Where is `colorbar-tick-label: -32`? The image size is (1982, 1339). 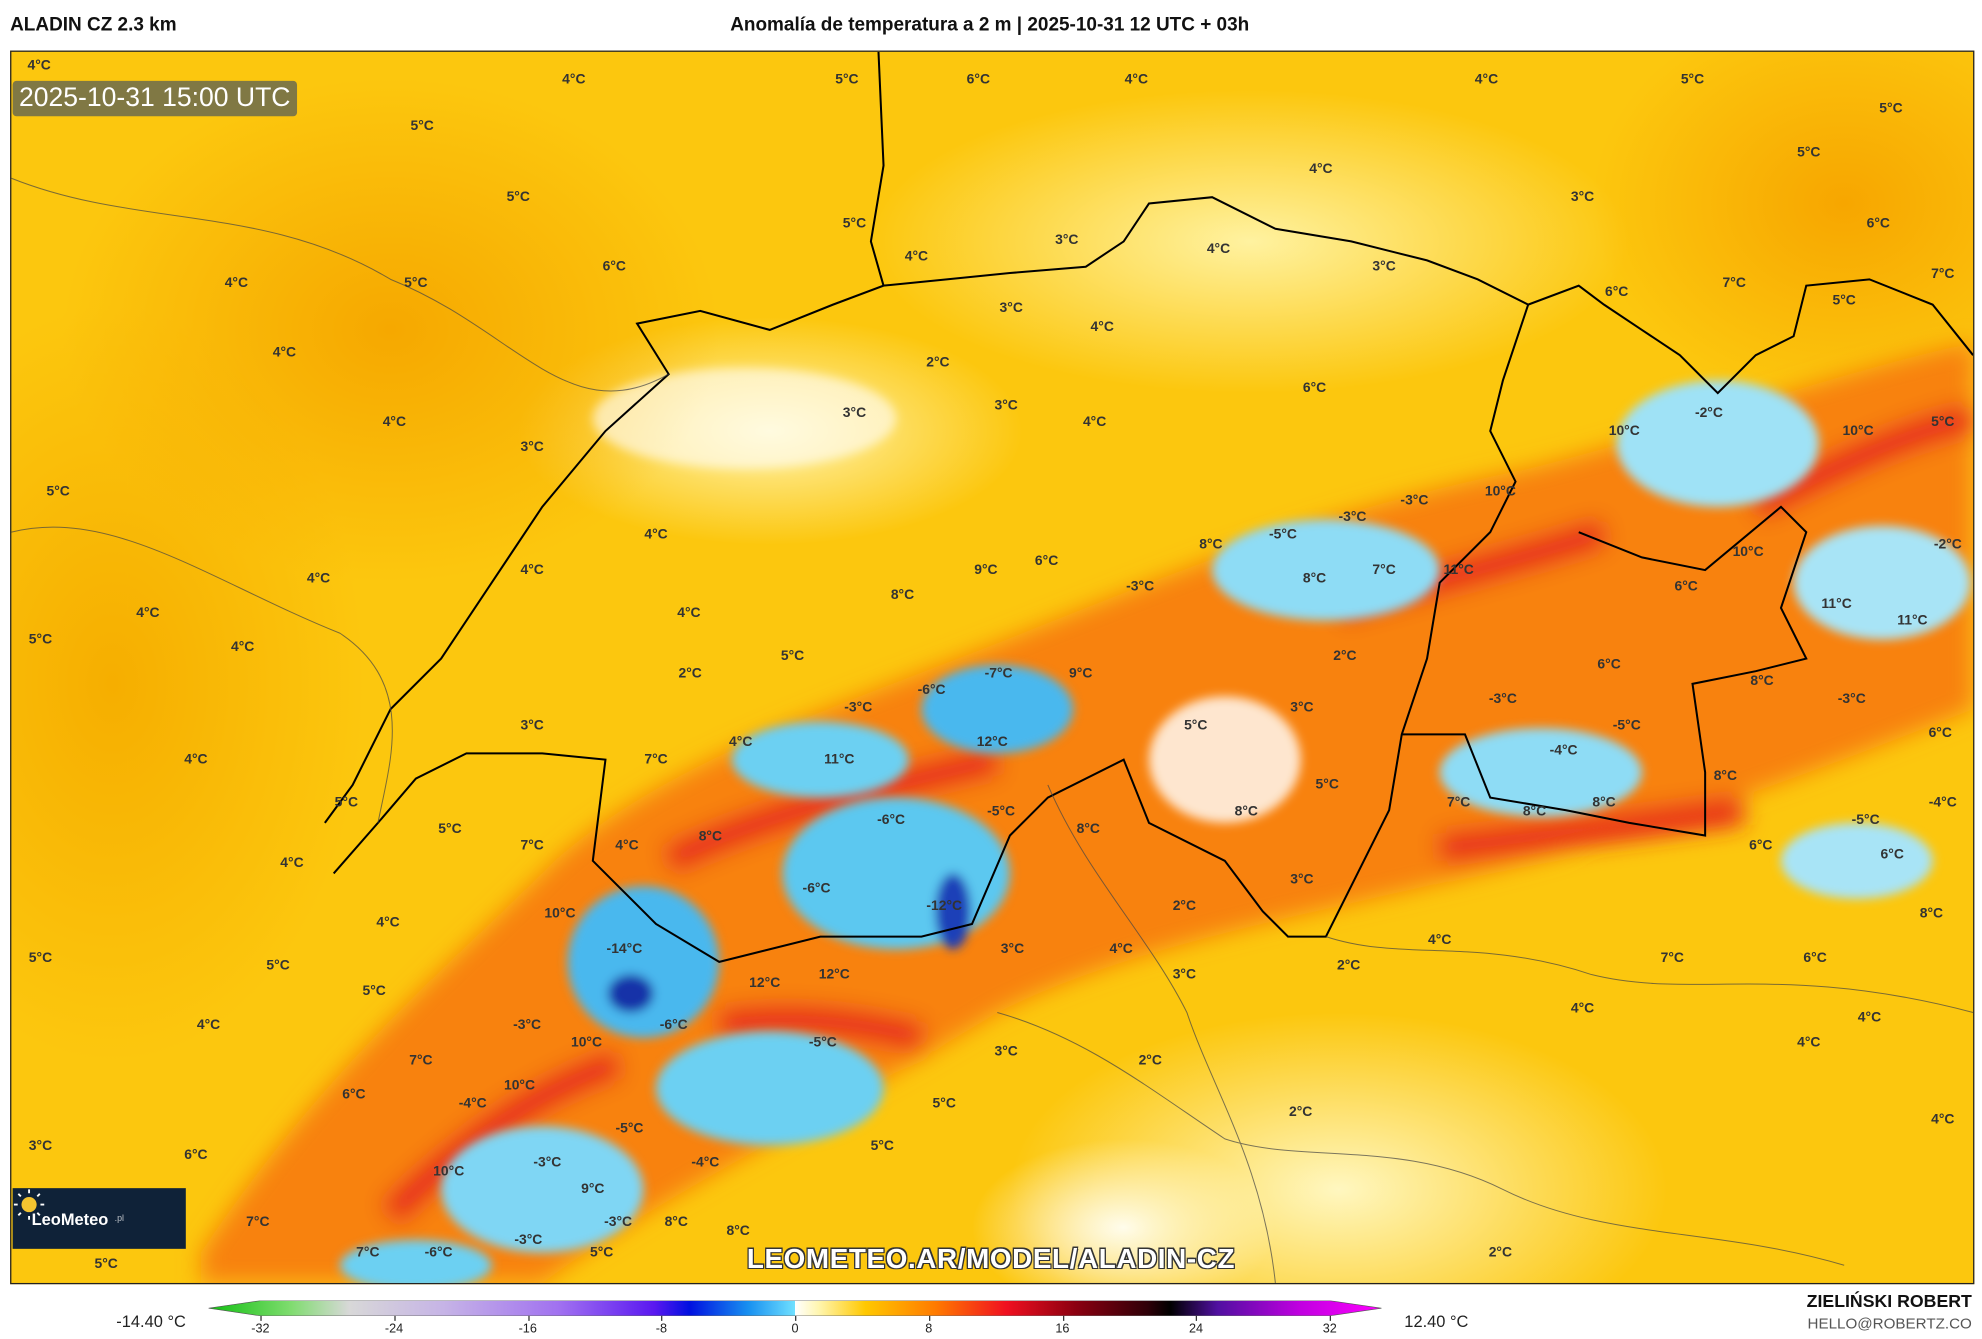
colorbar-tick-label: -32 is located at coordinates (260, 1329).